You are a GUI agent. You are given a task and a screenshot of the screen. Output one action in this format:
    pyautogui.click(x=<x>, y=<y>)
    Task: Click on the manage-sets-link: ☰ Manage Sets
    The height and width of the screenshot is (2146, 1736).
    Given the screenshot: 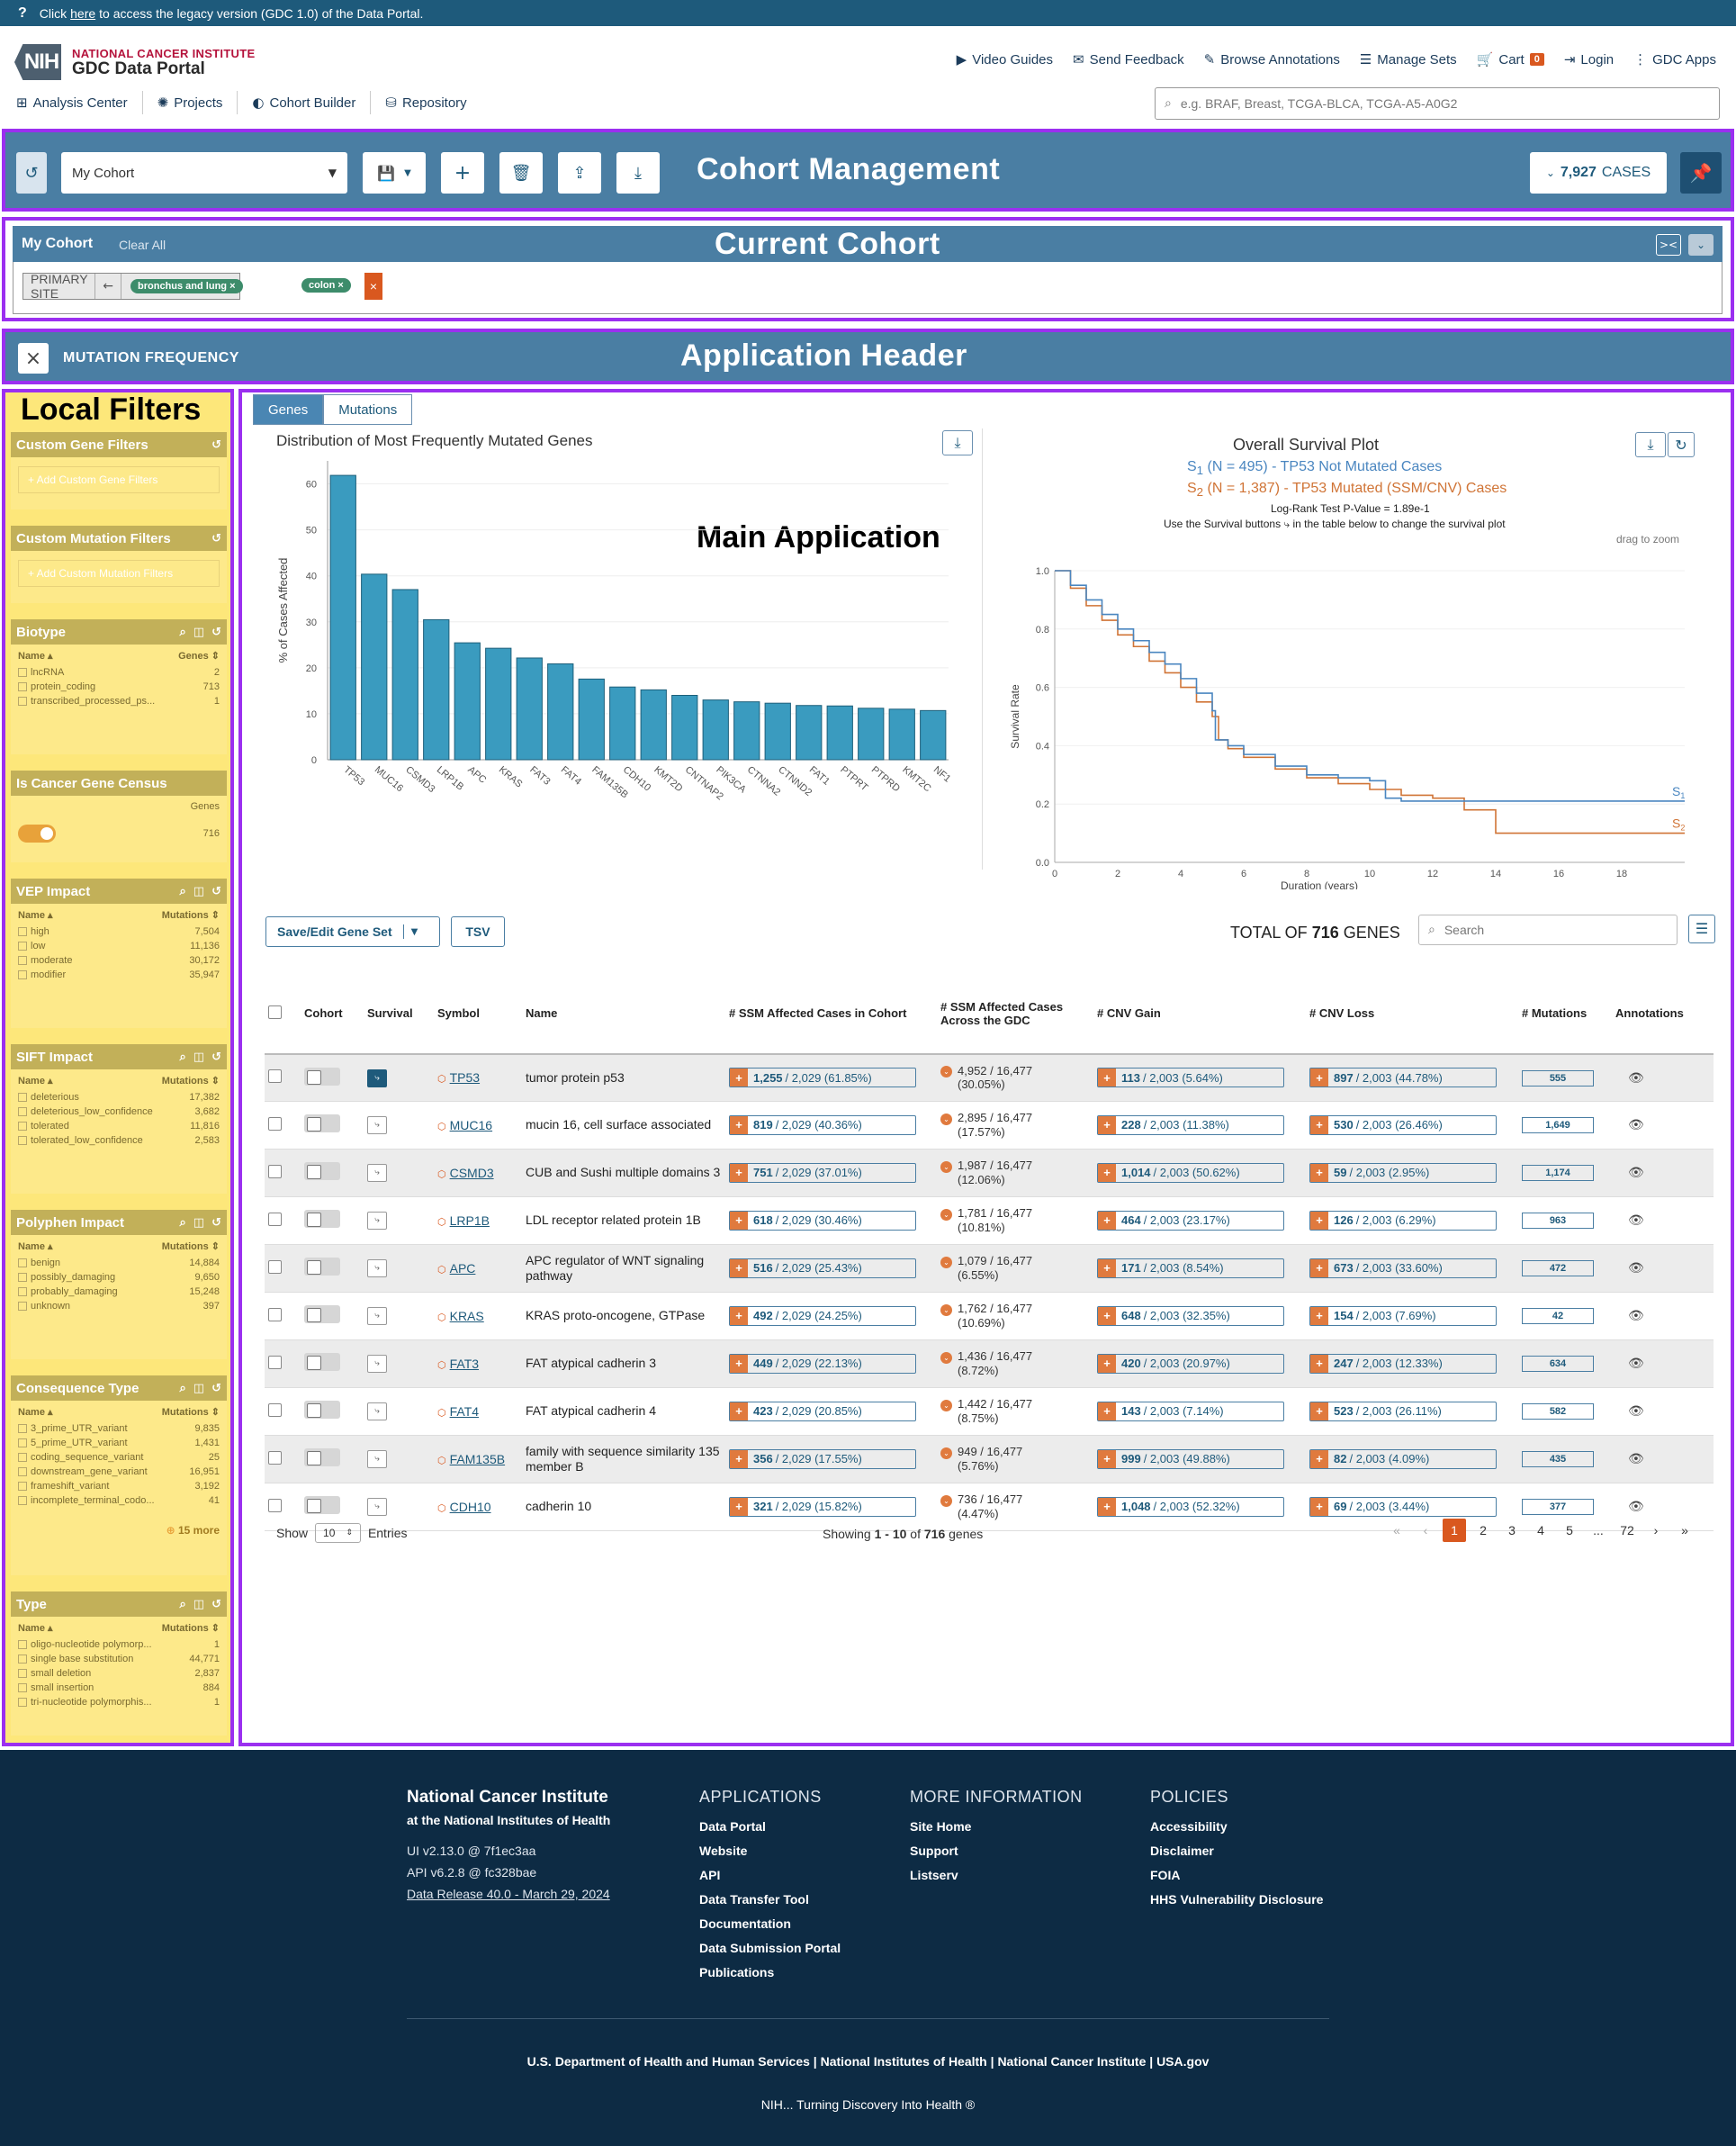 What is the action you would take?
    pyautogui.click(x=1408, y=59)
    